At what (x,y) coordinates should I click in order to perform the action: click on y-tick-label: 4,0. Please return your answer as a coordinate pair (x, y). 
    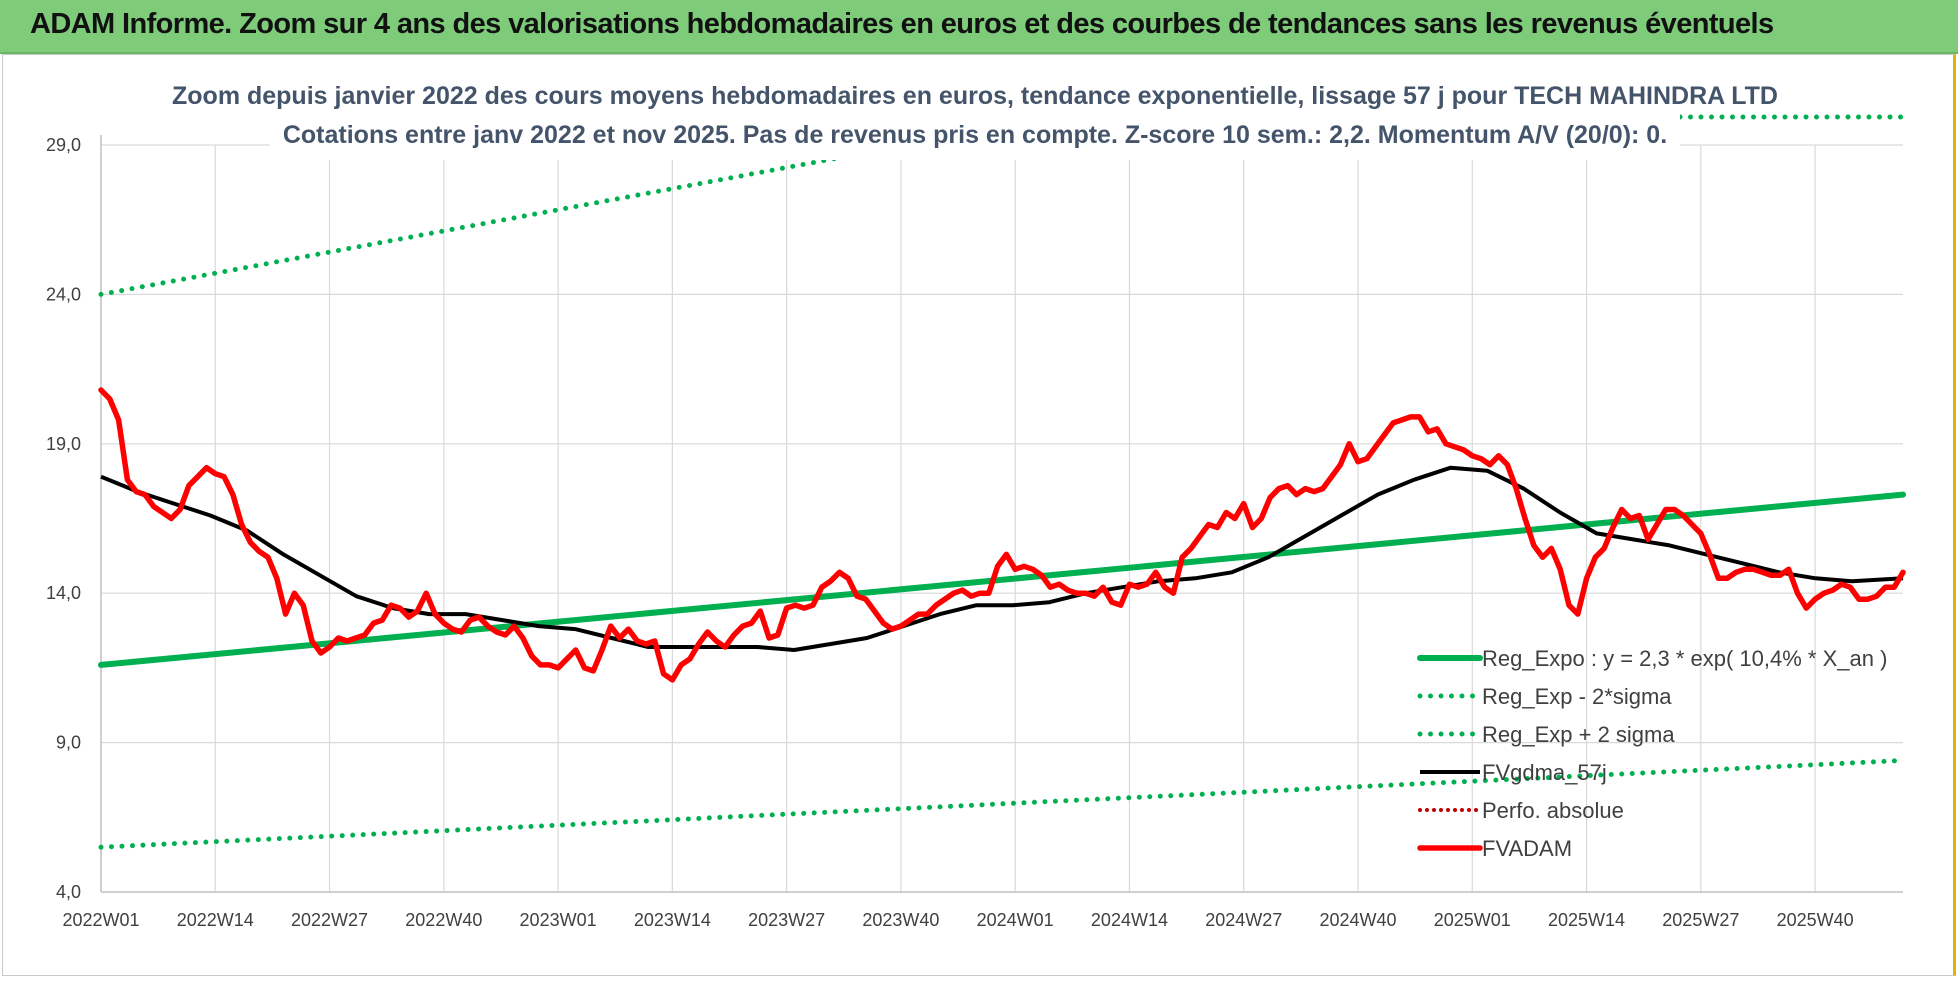
    Looking at the image, I should click on (68, 892).